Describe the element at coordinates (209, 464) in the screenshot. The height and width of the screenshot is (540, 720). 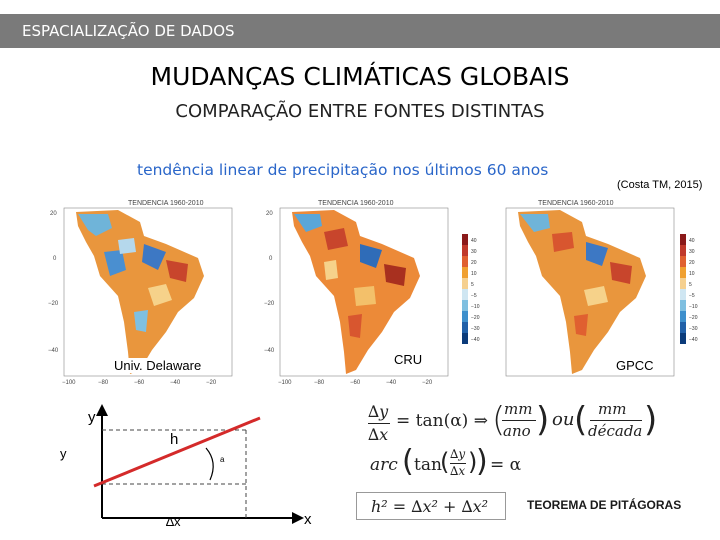
I see `angle-arc` at that location.